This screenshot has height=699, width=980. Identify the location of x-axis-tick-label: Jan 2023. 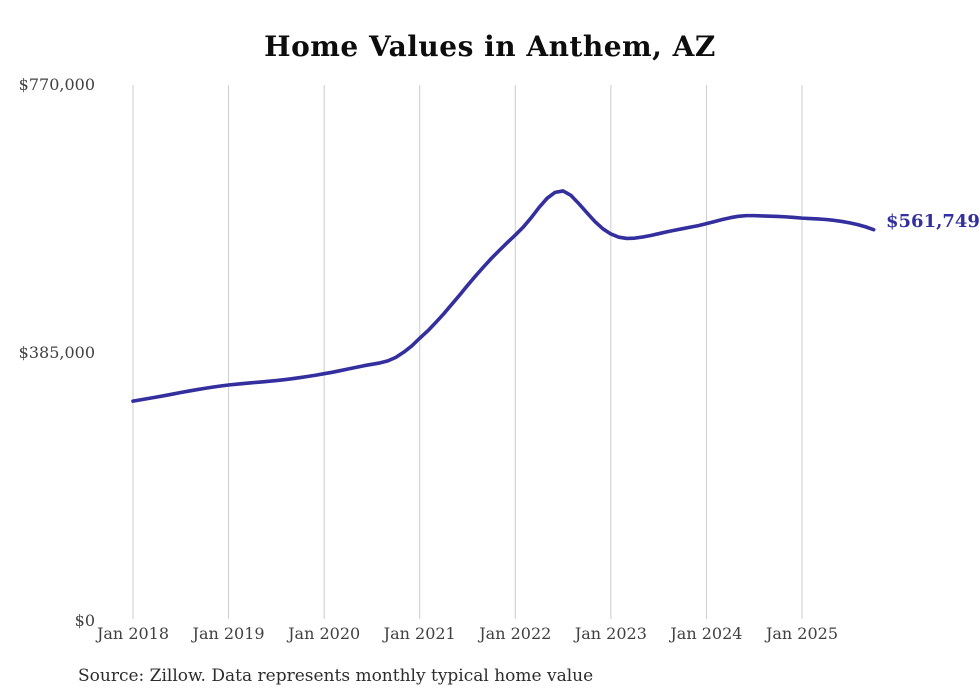
(610, 633).